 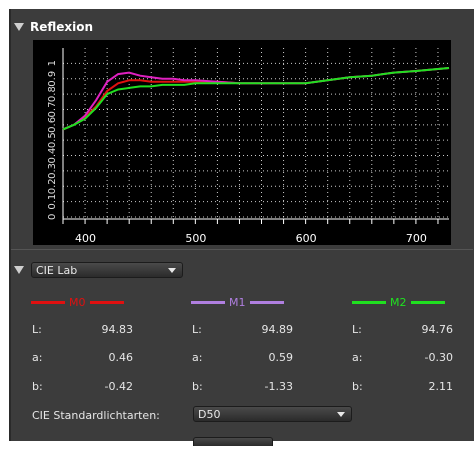 What do you see at coordinates (121, 357) in the screenshot?
I see `value-m0-a: 0.46` at bounding box center [121, 357].